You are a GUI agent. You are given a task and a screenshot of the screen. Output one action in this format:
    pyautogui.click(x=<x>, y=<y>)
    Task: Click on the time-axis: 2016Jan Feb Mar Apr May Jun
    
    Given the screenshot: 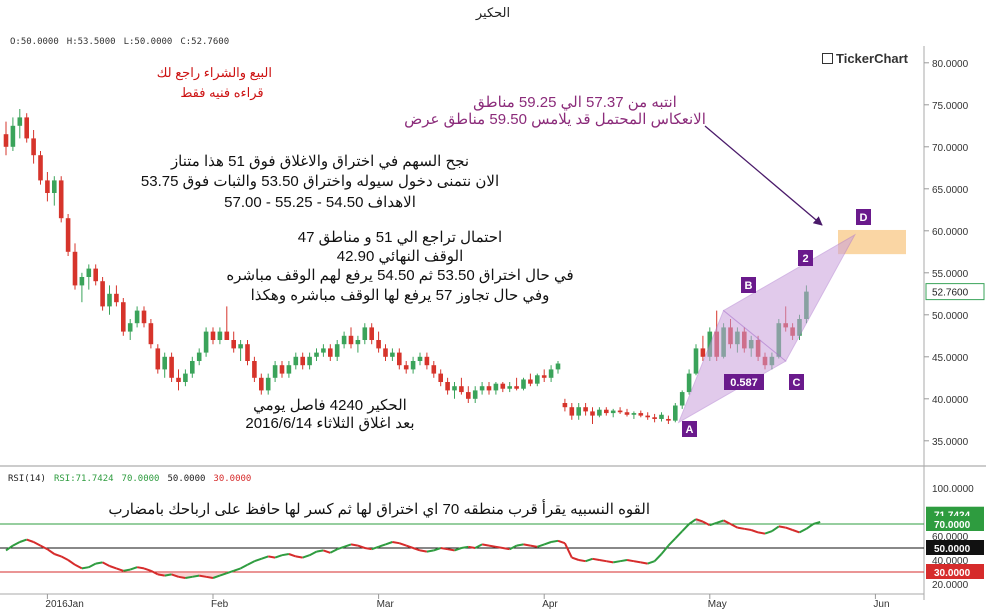 What is the action you would take?
    pyautogui.click(x=467, y=602)
    